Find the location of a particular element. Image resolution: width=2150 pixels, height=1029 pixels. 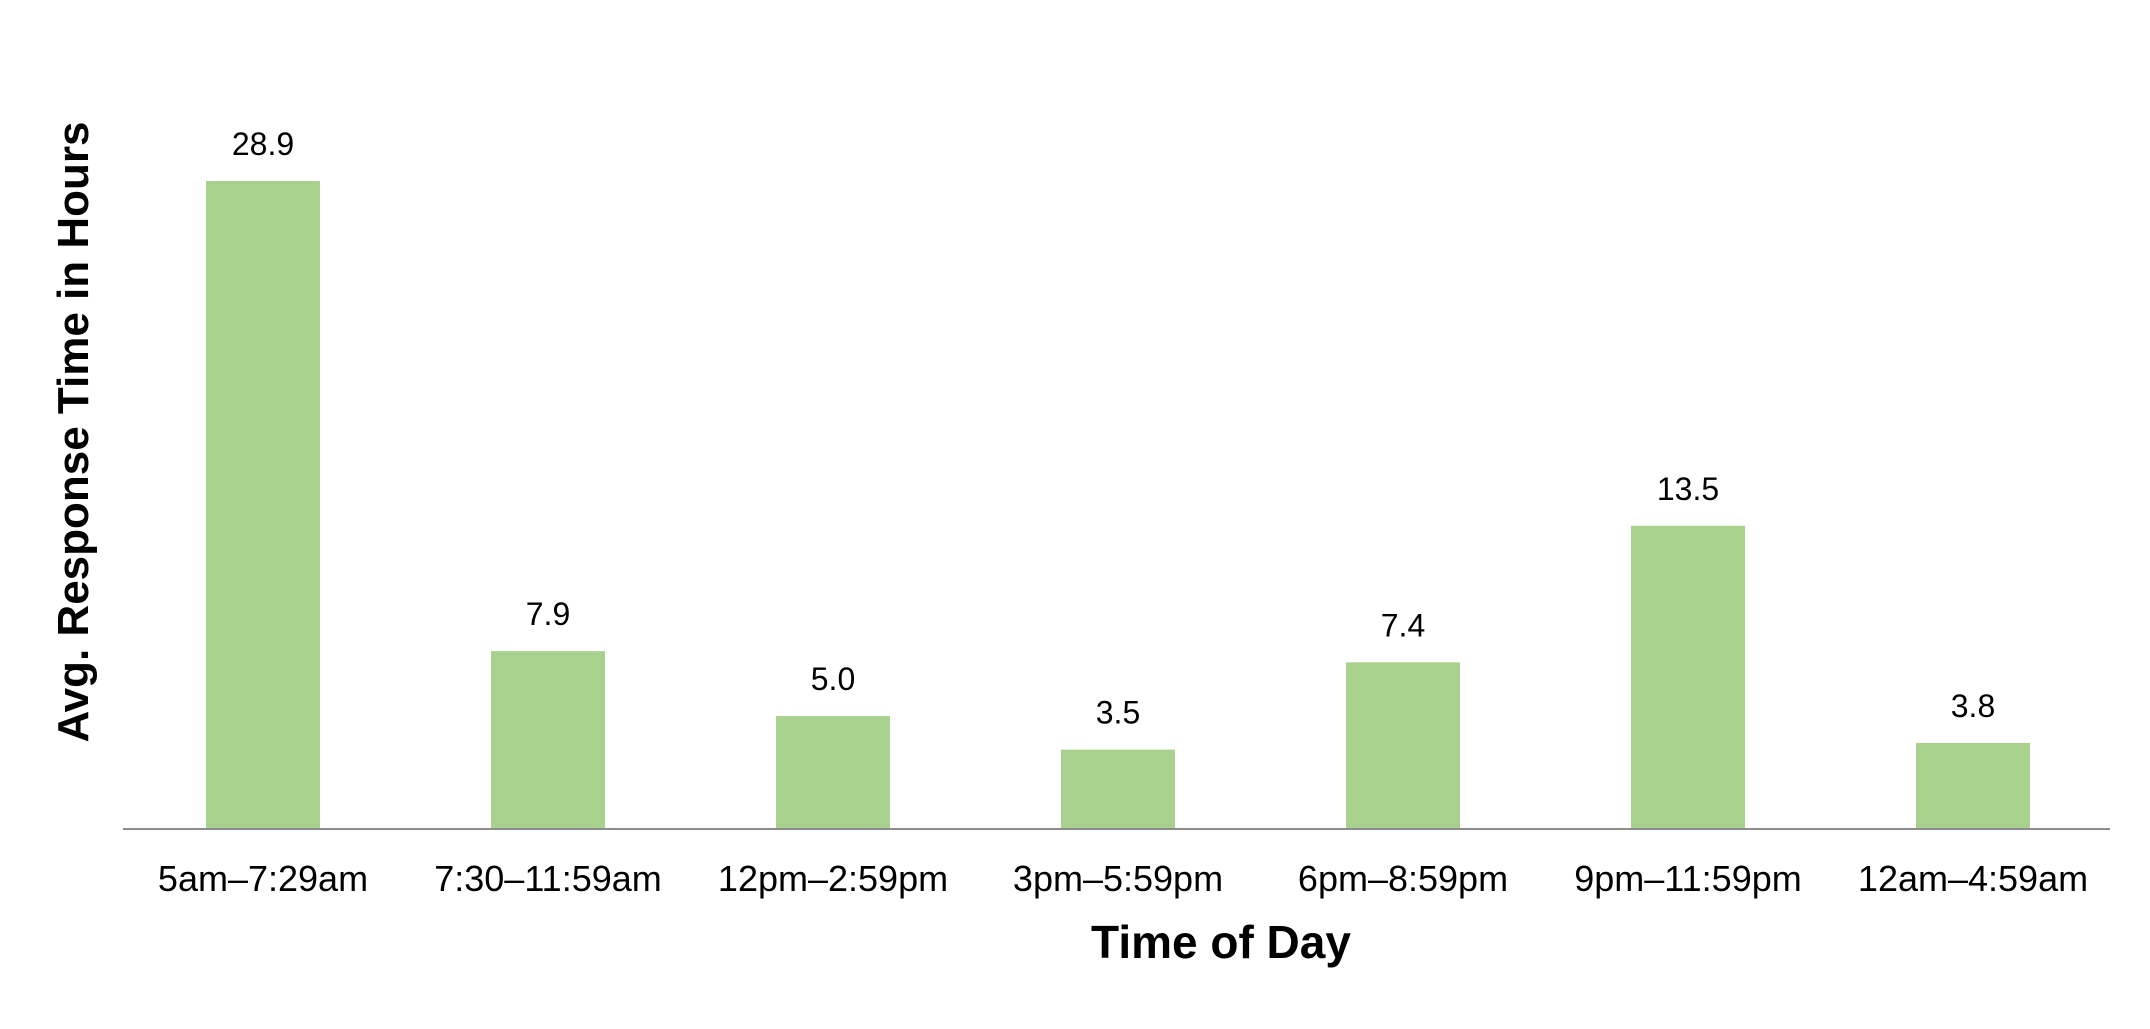

x-tick-label-6: 12am–4:59am is located at coordinates (1973, 878).